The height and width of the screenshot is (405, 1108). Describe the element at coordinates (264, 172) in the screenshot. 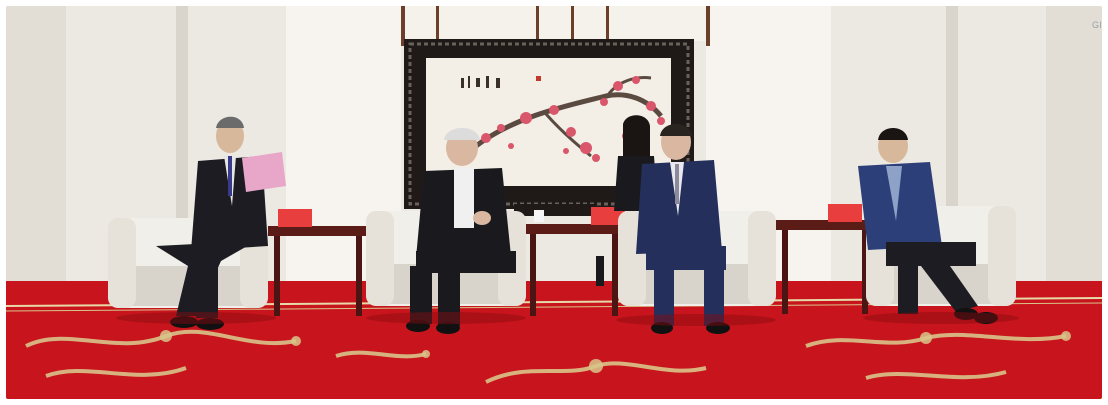

I see `pink-paper` at that location.